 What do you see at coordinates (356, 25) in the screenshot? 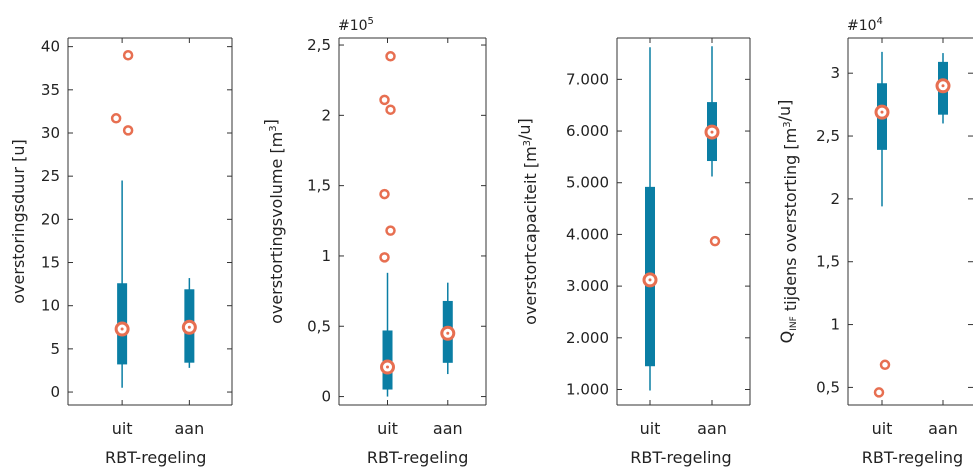
I see `exponent-label: #105` at bounding box center [356, 25].